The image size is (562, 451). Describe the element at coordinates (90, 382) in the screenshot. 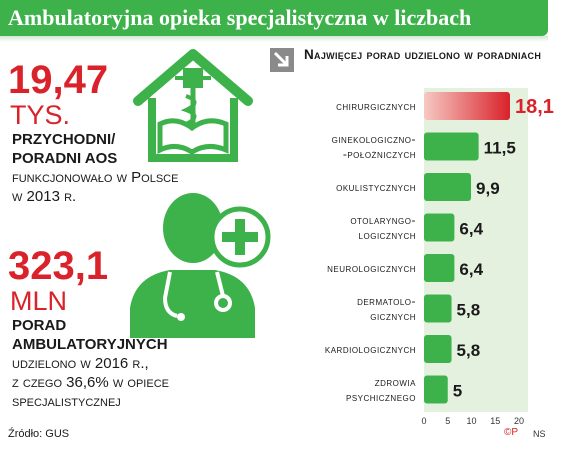

I see `stat2-line4: z czego 36,6% w opiece` at that location.